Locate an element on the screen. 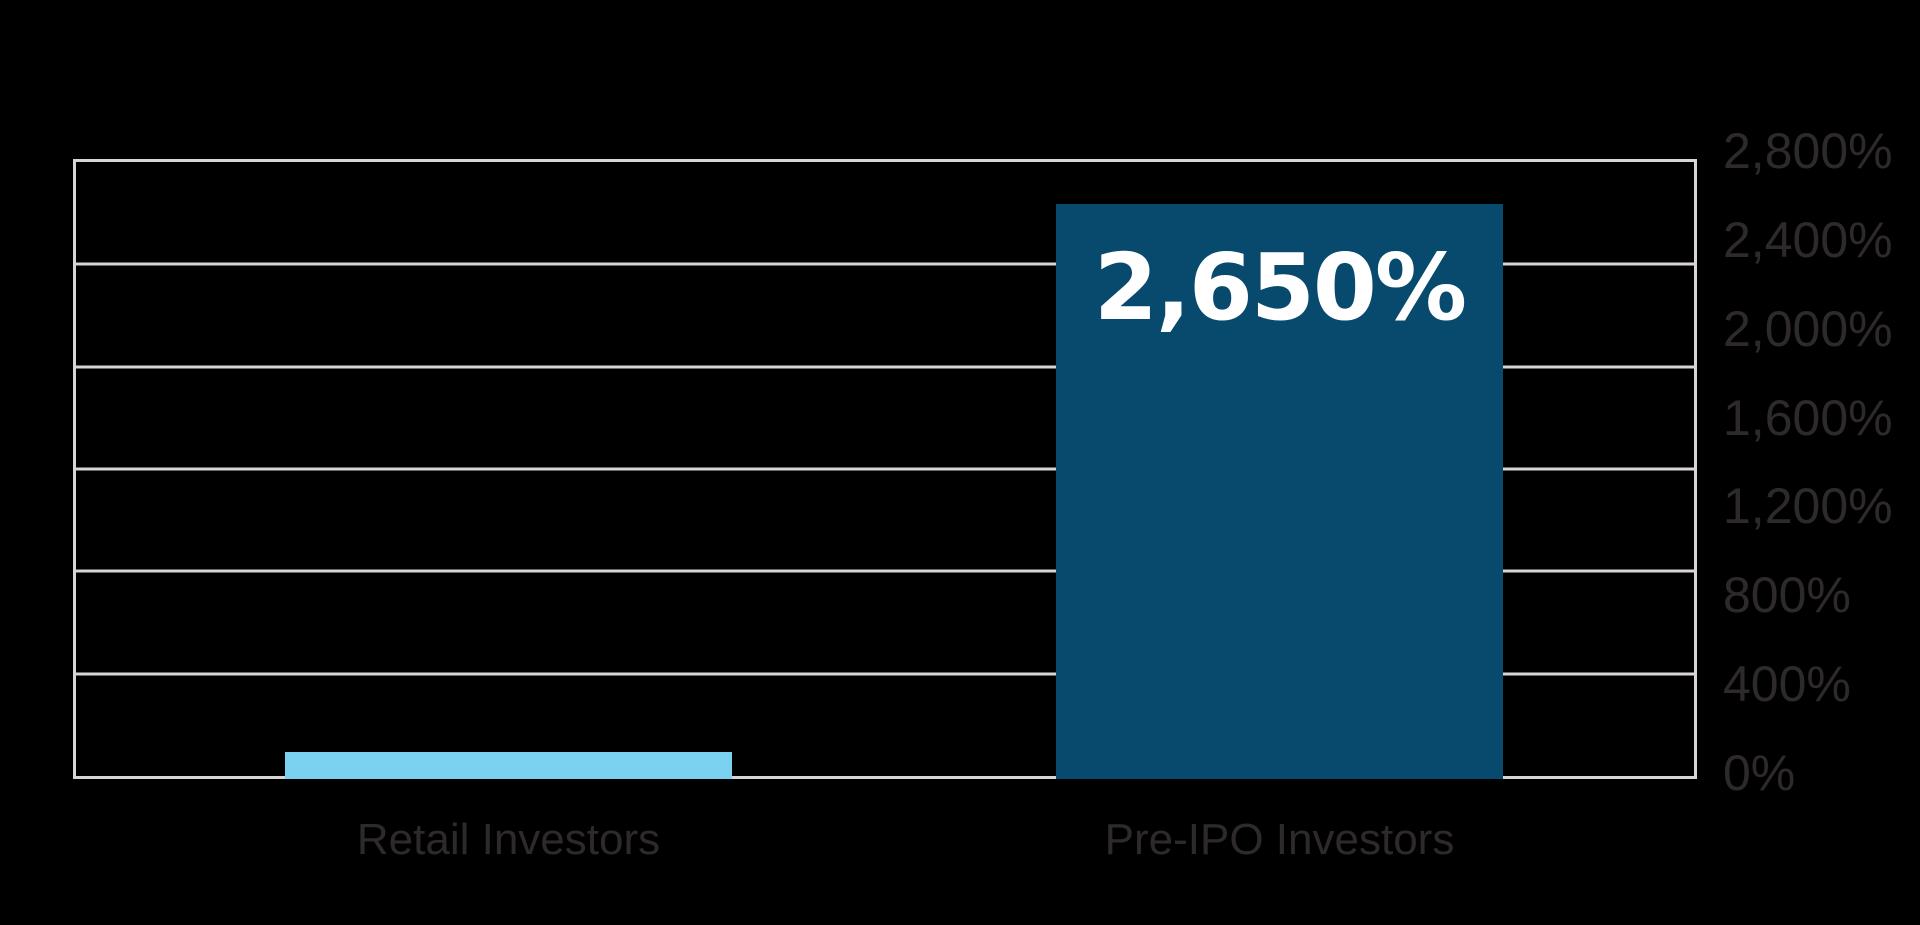 The image size is (1920, 925). y-tick-label: 2,800% is located at coordinates (1808, 151).